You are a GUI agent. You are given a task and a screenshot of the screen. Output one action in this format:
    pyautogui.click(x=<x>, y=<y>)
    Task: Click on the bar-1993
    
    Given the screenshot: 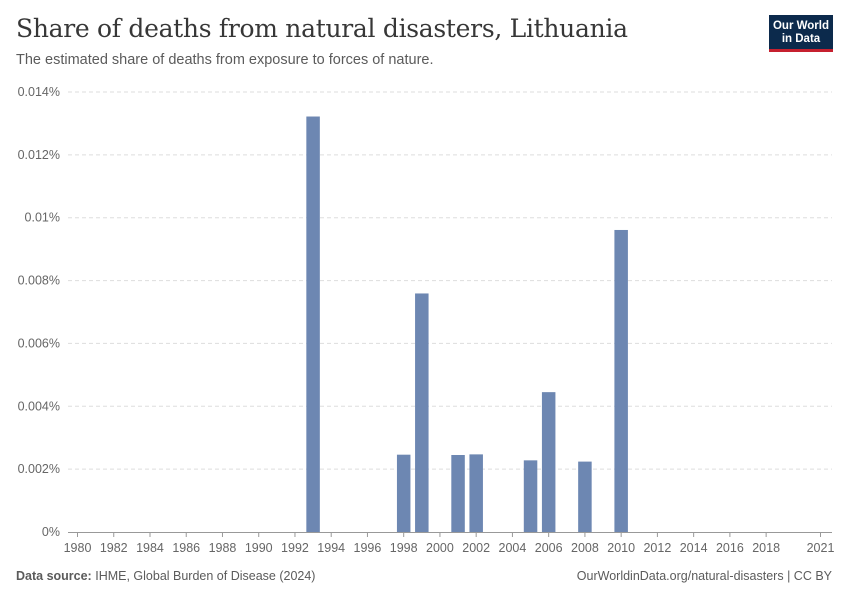 What is the action you would take?
    pyautogui.click(x=313, y=324)
    